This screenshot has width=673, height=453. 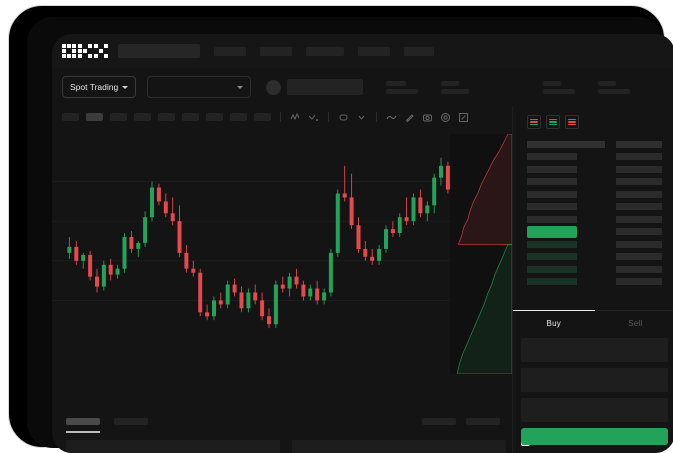 I want to click on timeframe-2-active, so click(x=94, y=117).